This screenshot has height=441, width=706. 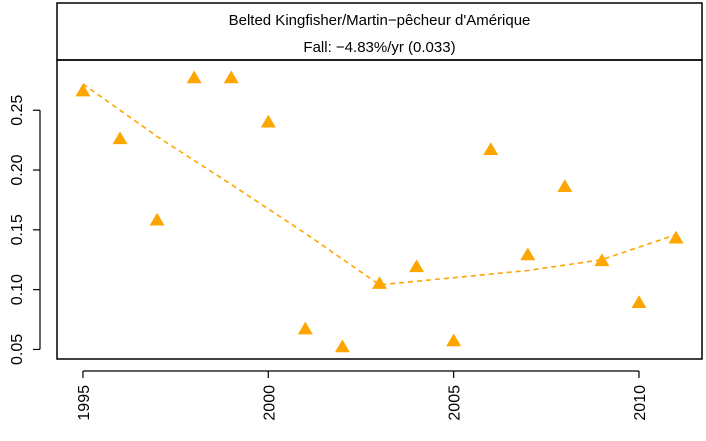 What do you see at coordinates (84, 403) in the screenshot?
I see `x-tick-label: 1995` at bounding box center [84, 403].